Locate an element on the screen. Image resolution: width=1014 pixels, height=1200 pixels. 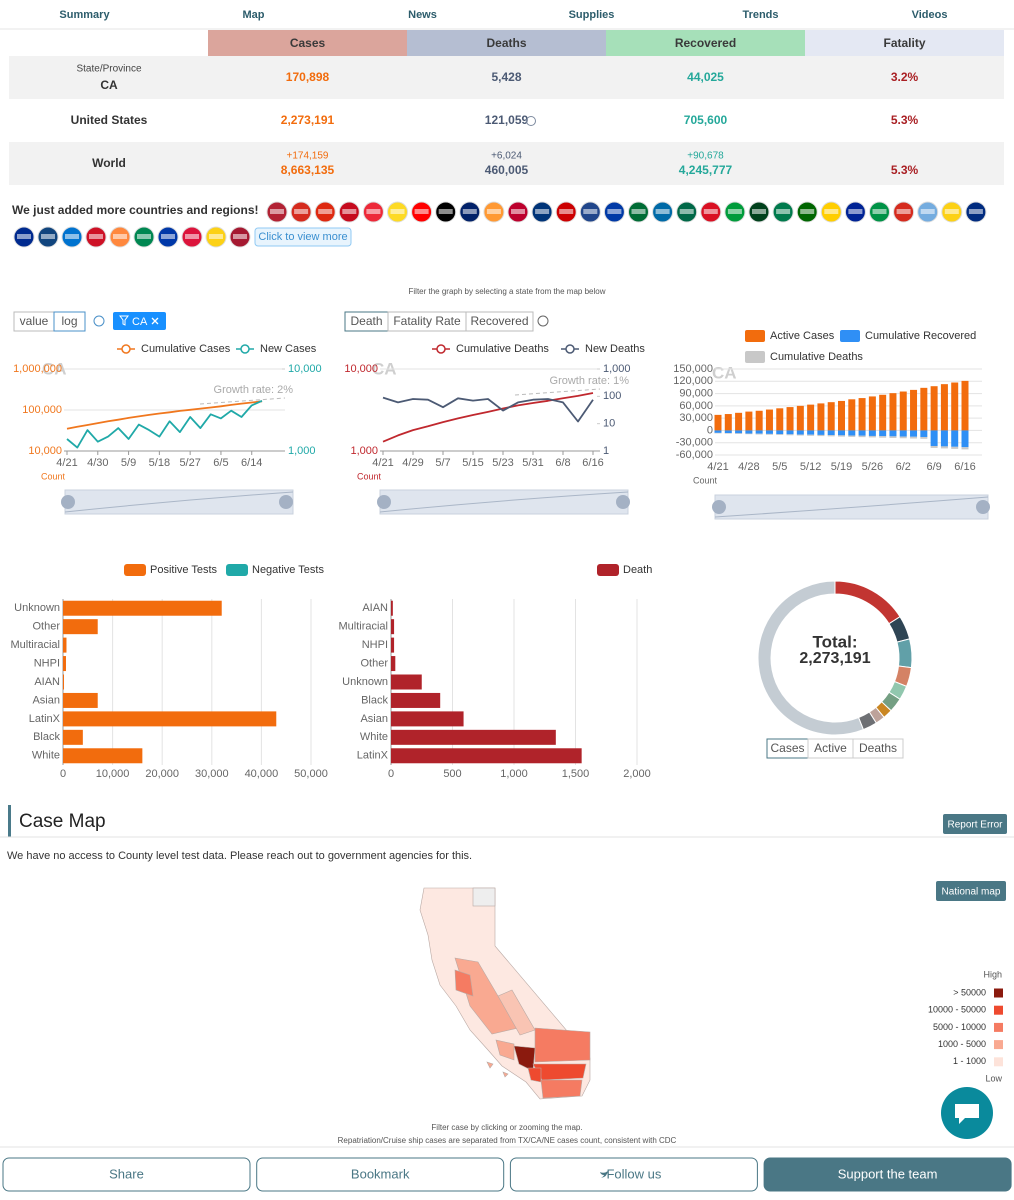
x-tick-label: 5/19 is located at coordinates (841, 467).